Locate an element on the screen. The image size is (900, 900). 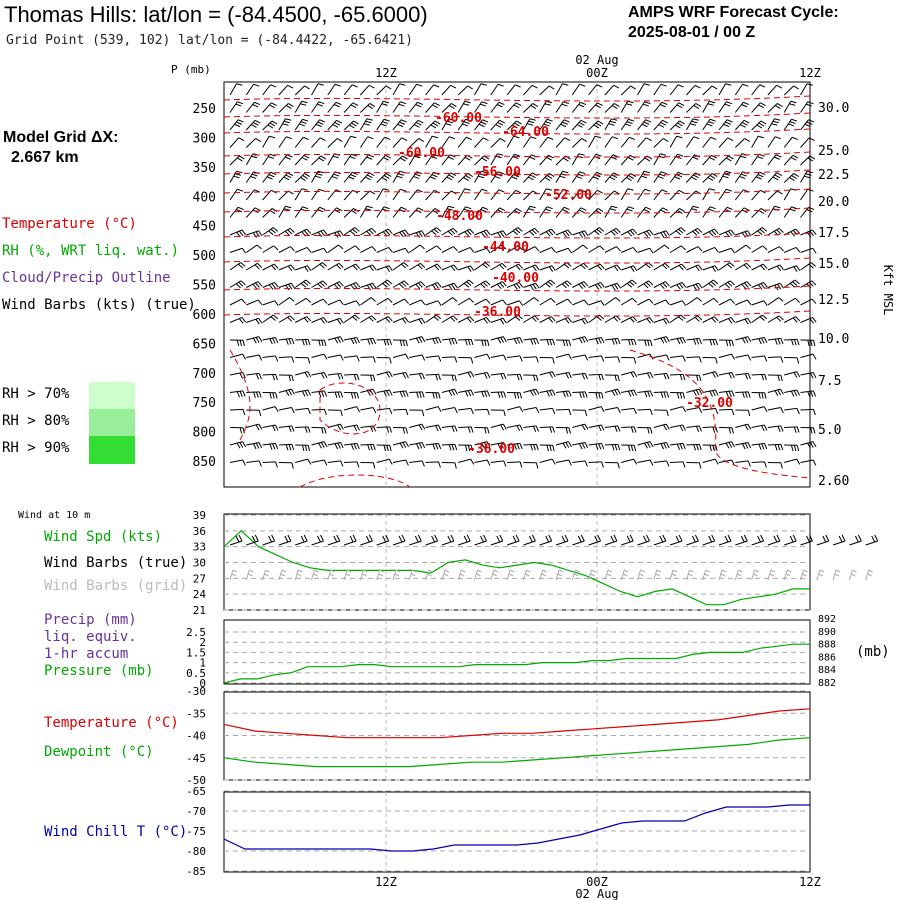
isotherm-label: -44.00 is located at coordinates (505, 247).